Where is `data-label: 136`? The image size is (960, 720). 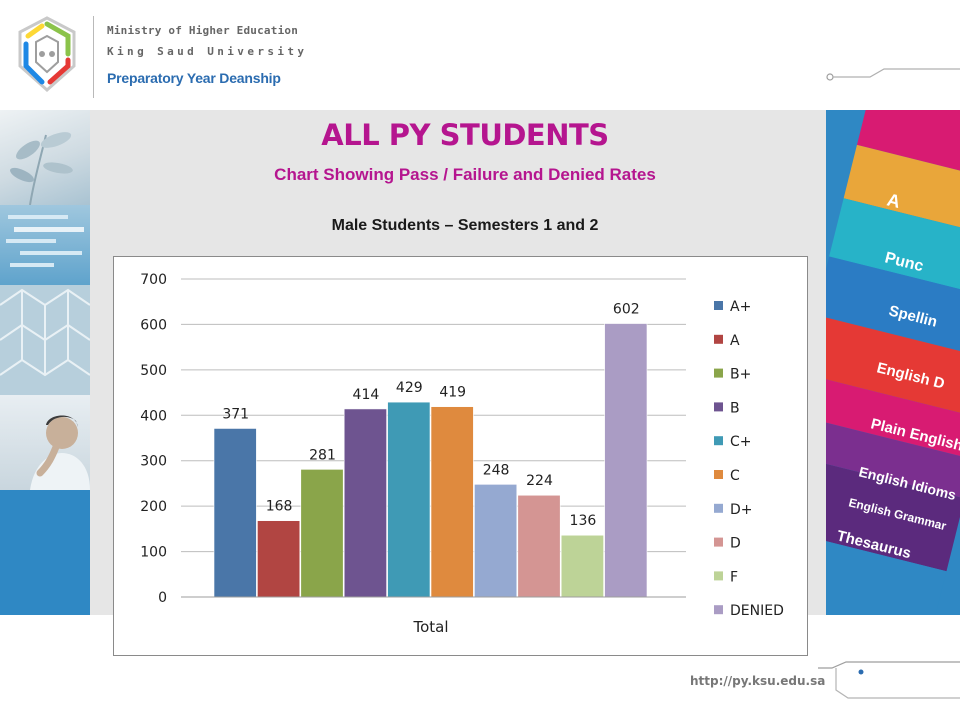
data-label: 136 is located at coordinates (583, 521).